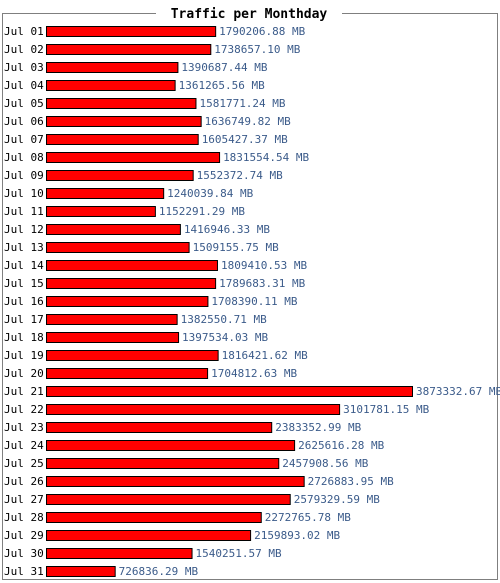 The image size is (500, 583). Describe the element at coordinates (224, 67) in the screenshot. I see `value-label: 1390687.44 MB` at that location.